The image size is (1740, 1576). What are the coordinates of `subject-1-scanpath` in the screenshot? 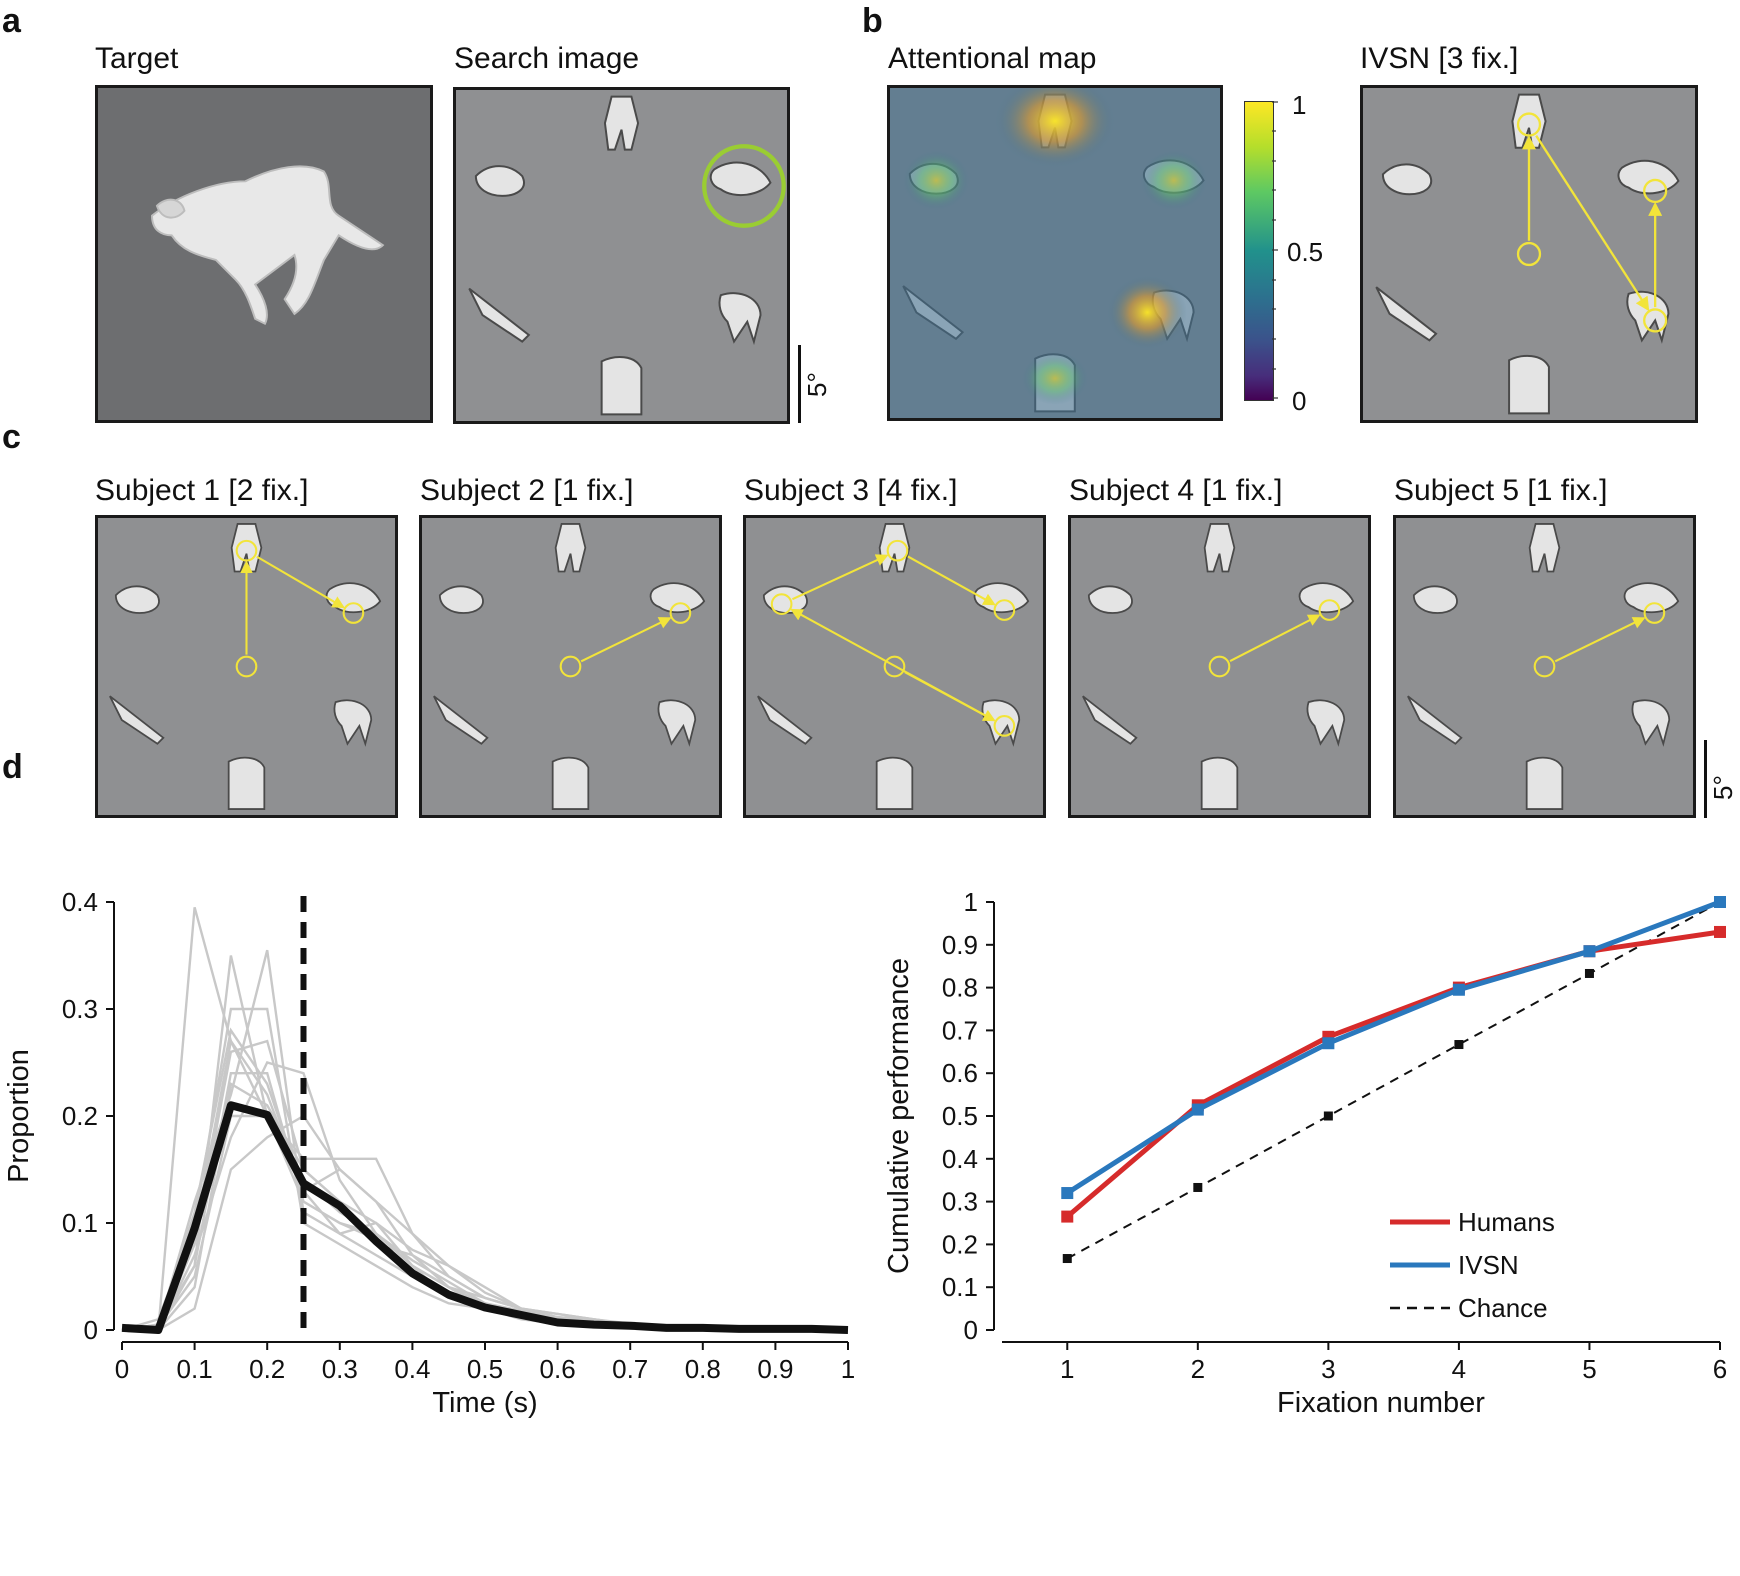 It's located at (246, 666).